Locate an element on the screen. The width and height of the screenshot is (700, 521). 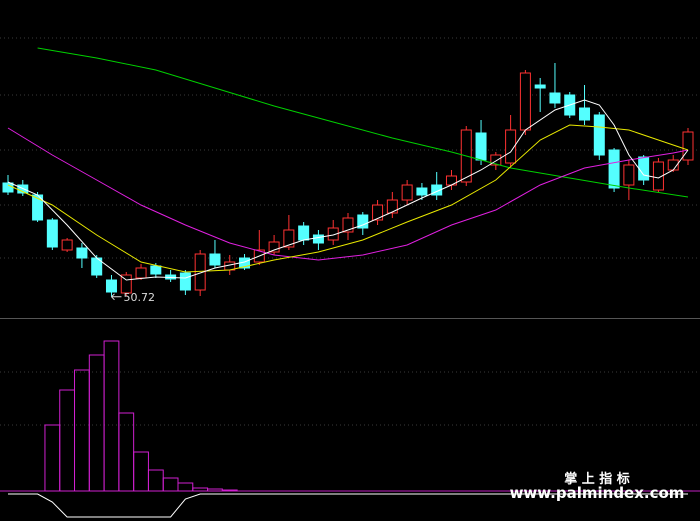
annotation-label: 50.72 is located at coordinates (139, 297).